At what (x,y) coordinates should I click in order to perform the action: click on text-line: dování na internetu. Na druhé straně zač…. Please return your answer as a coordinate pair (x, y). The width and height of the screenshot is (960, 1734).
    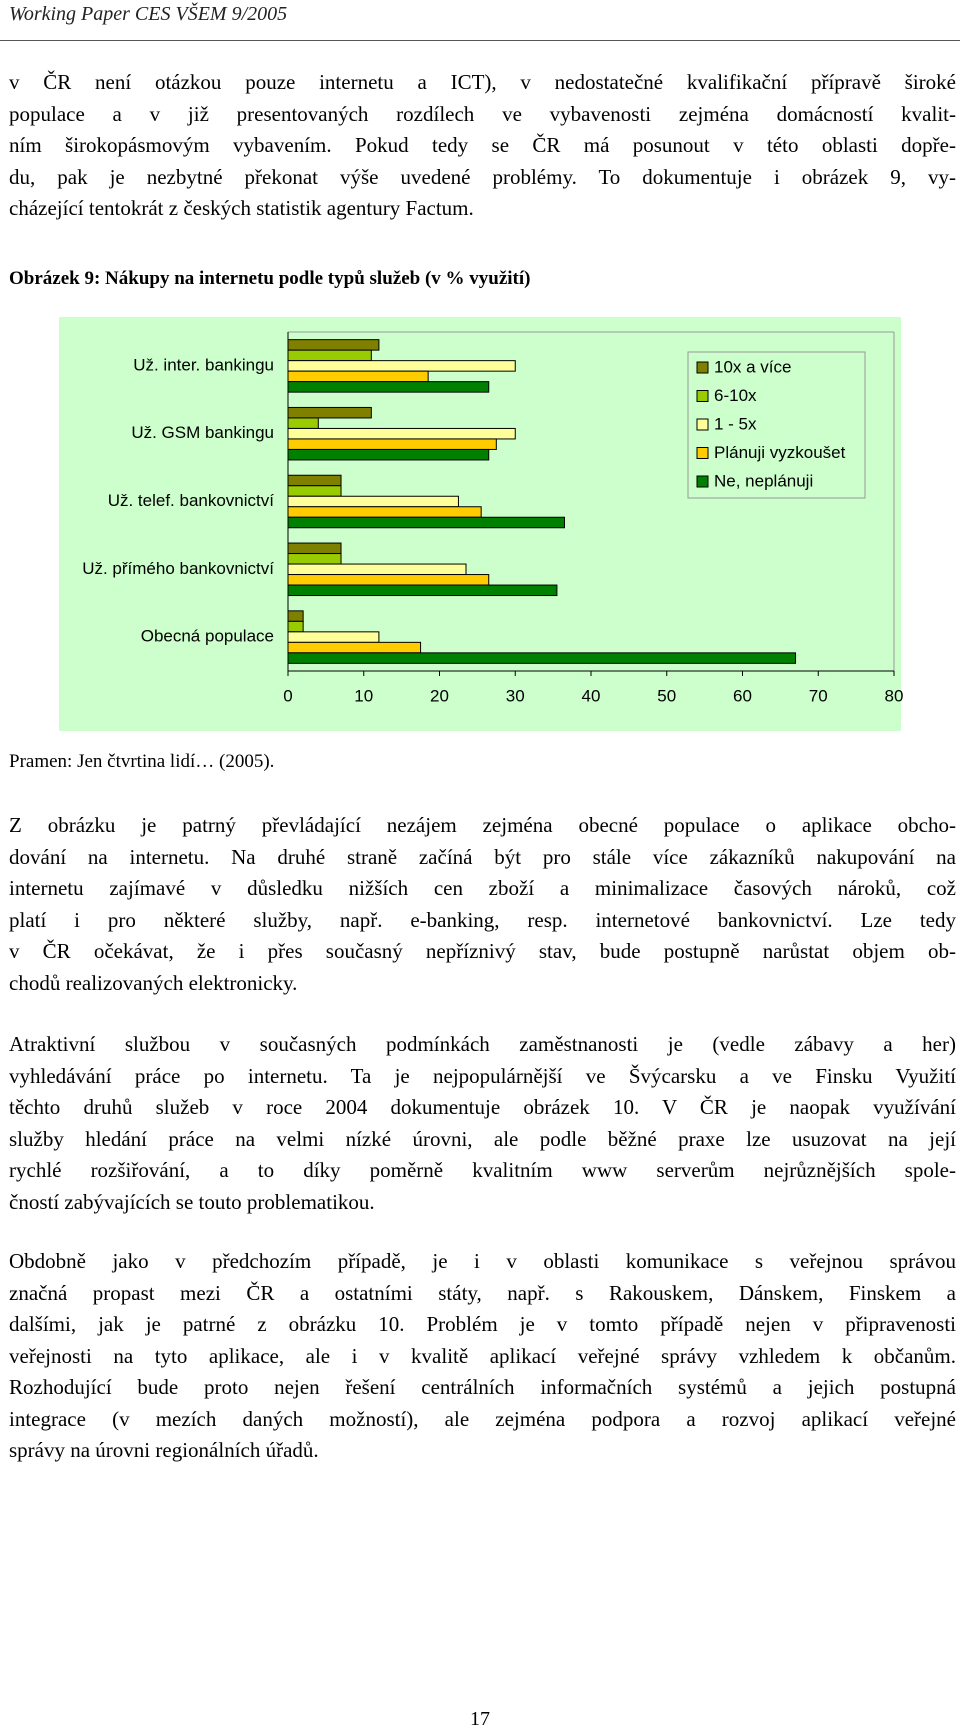
    Looking at the image, I should click on (482, 856).